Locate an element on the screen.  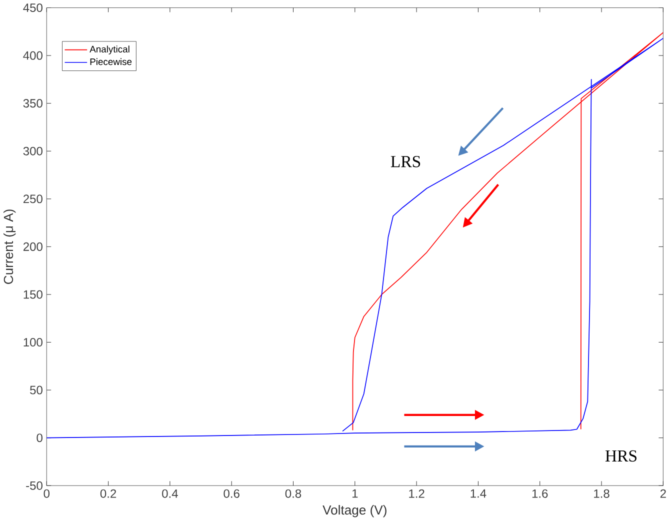
x-tick-label: 0 is located at coordinates (47, 493).